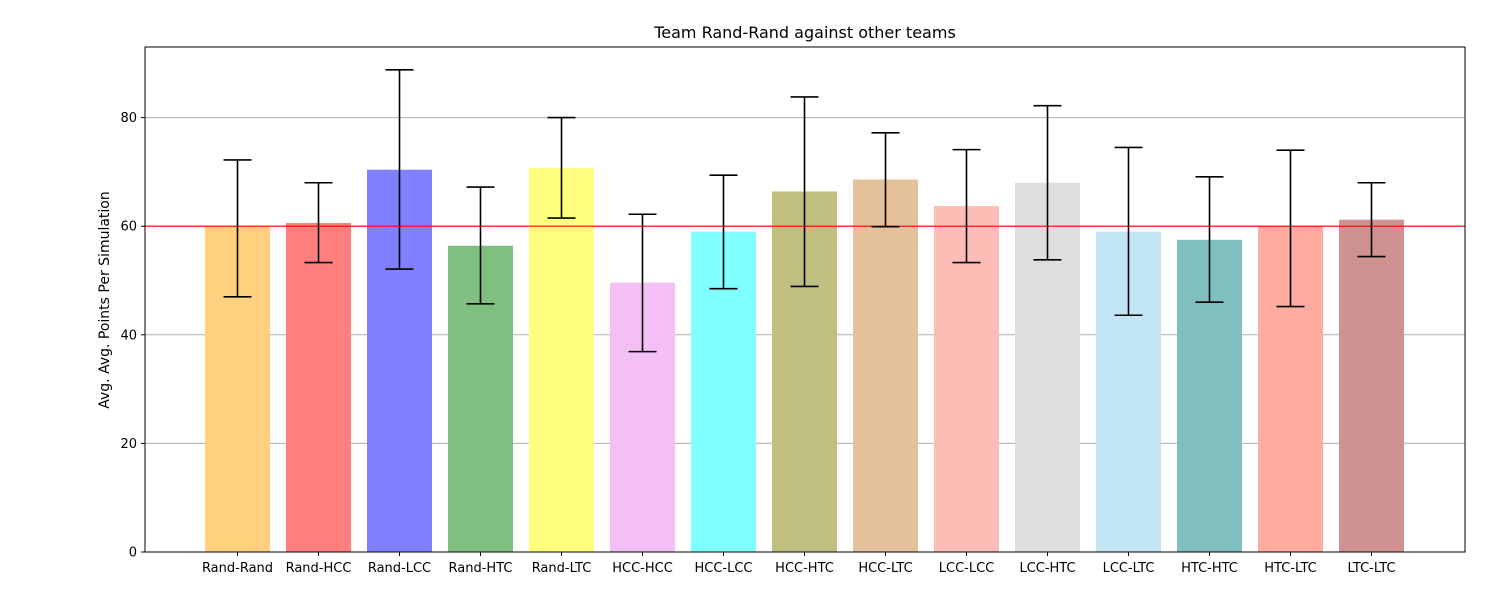 This screenshot has width=1500, height=604. Describe the element at coordinates (723, 568) in the screenshot. I see `x-tick-label: HCC-LCC` at that location.